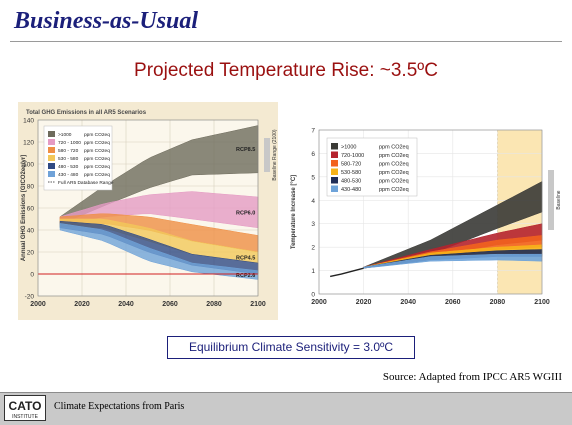 The image size is (572, 425). I want to click on slide-subtitle: Projected Temperature Rise: ~3.5ºC, so click(286, 70).